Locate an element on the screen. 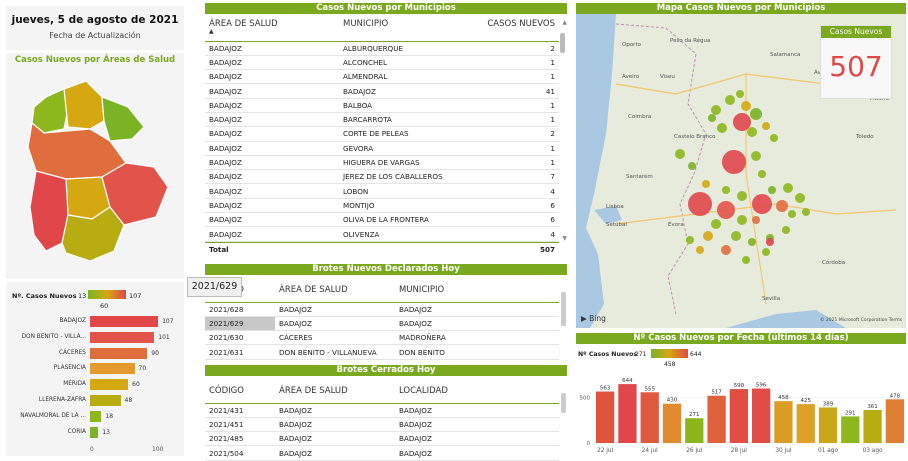 This screenshot has height=461, width=908. table-row: BADAJOZ OLIVA DE LA FRONTERA 6 is located at coordinates (382, 220).